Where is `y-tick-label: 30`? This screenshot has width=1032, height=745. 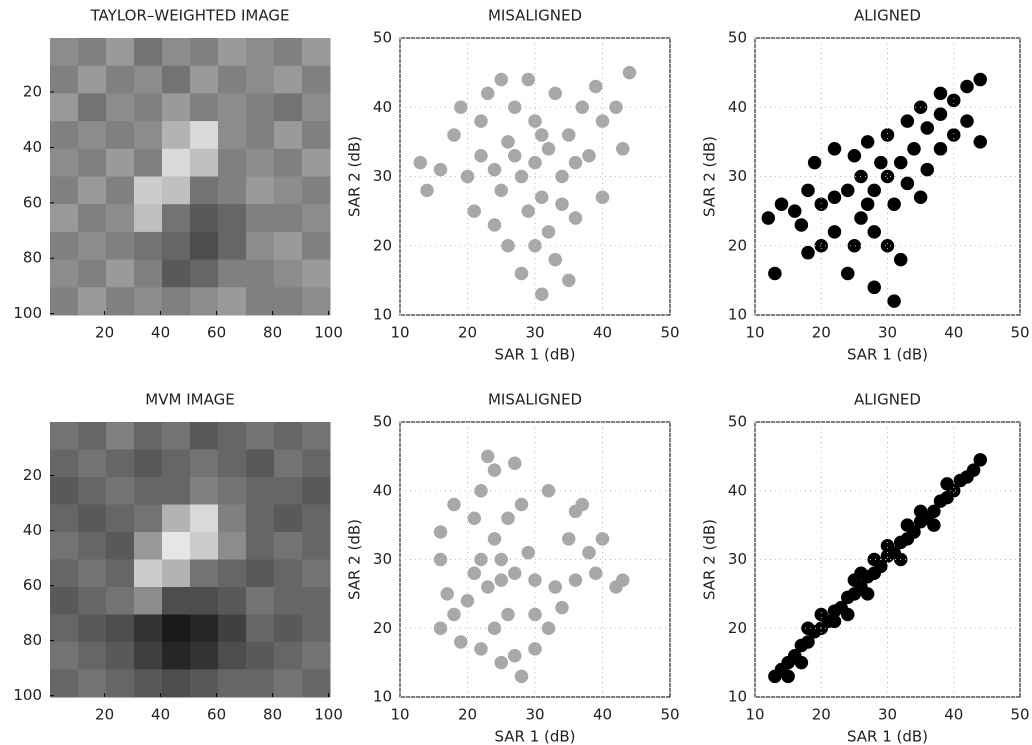
y-tick-label: 30 is located at coordinates (382, 176).